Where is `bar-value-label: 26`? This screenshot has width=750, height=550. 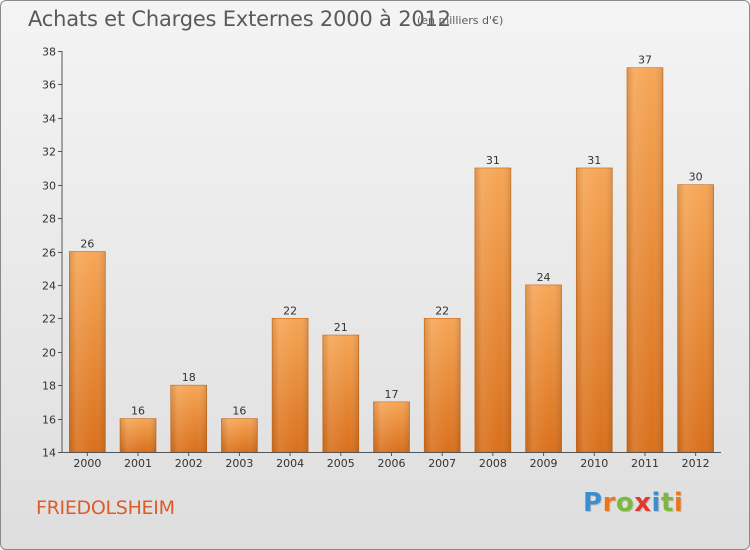 bar-value-label: 26 is located at coordinates (87, 244).